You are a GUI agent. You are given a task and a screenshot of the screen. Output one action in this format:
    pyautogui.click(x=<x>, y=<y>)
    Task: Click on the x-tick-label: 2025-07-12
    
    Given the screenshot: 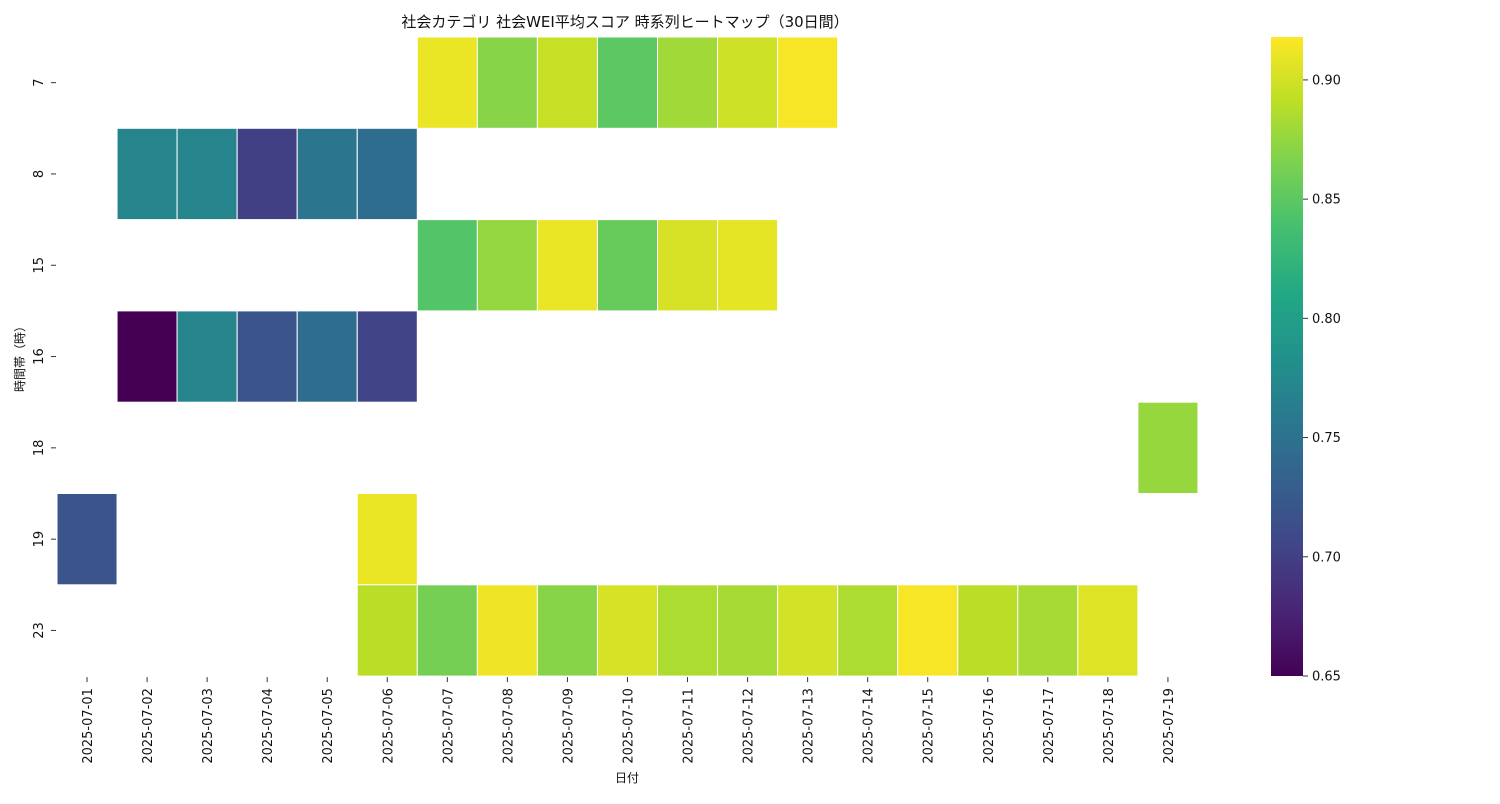 What is the action you would take?
    pyautogui.click(x=749, y=726)
    